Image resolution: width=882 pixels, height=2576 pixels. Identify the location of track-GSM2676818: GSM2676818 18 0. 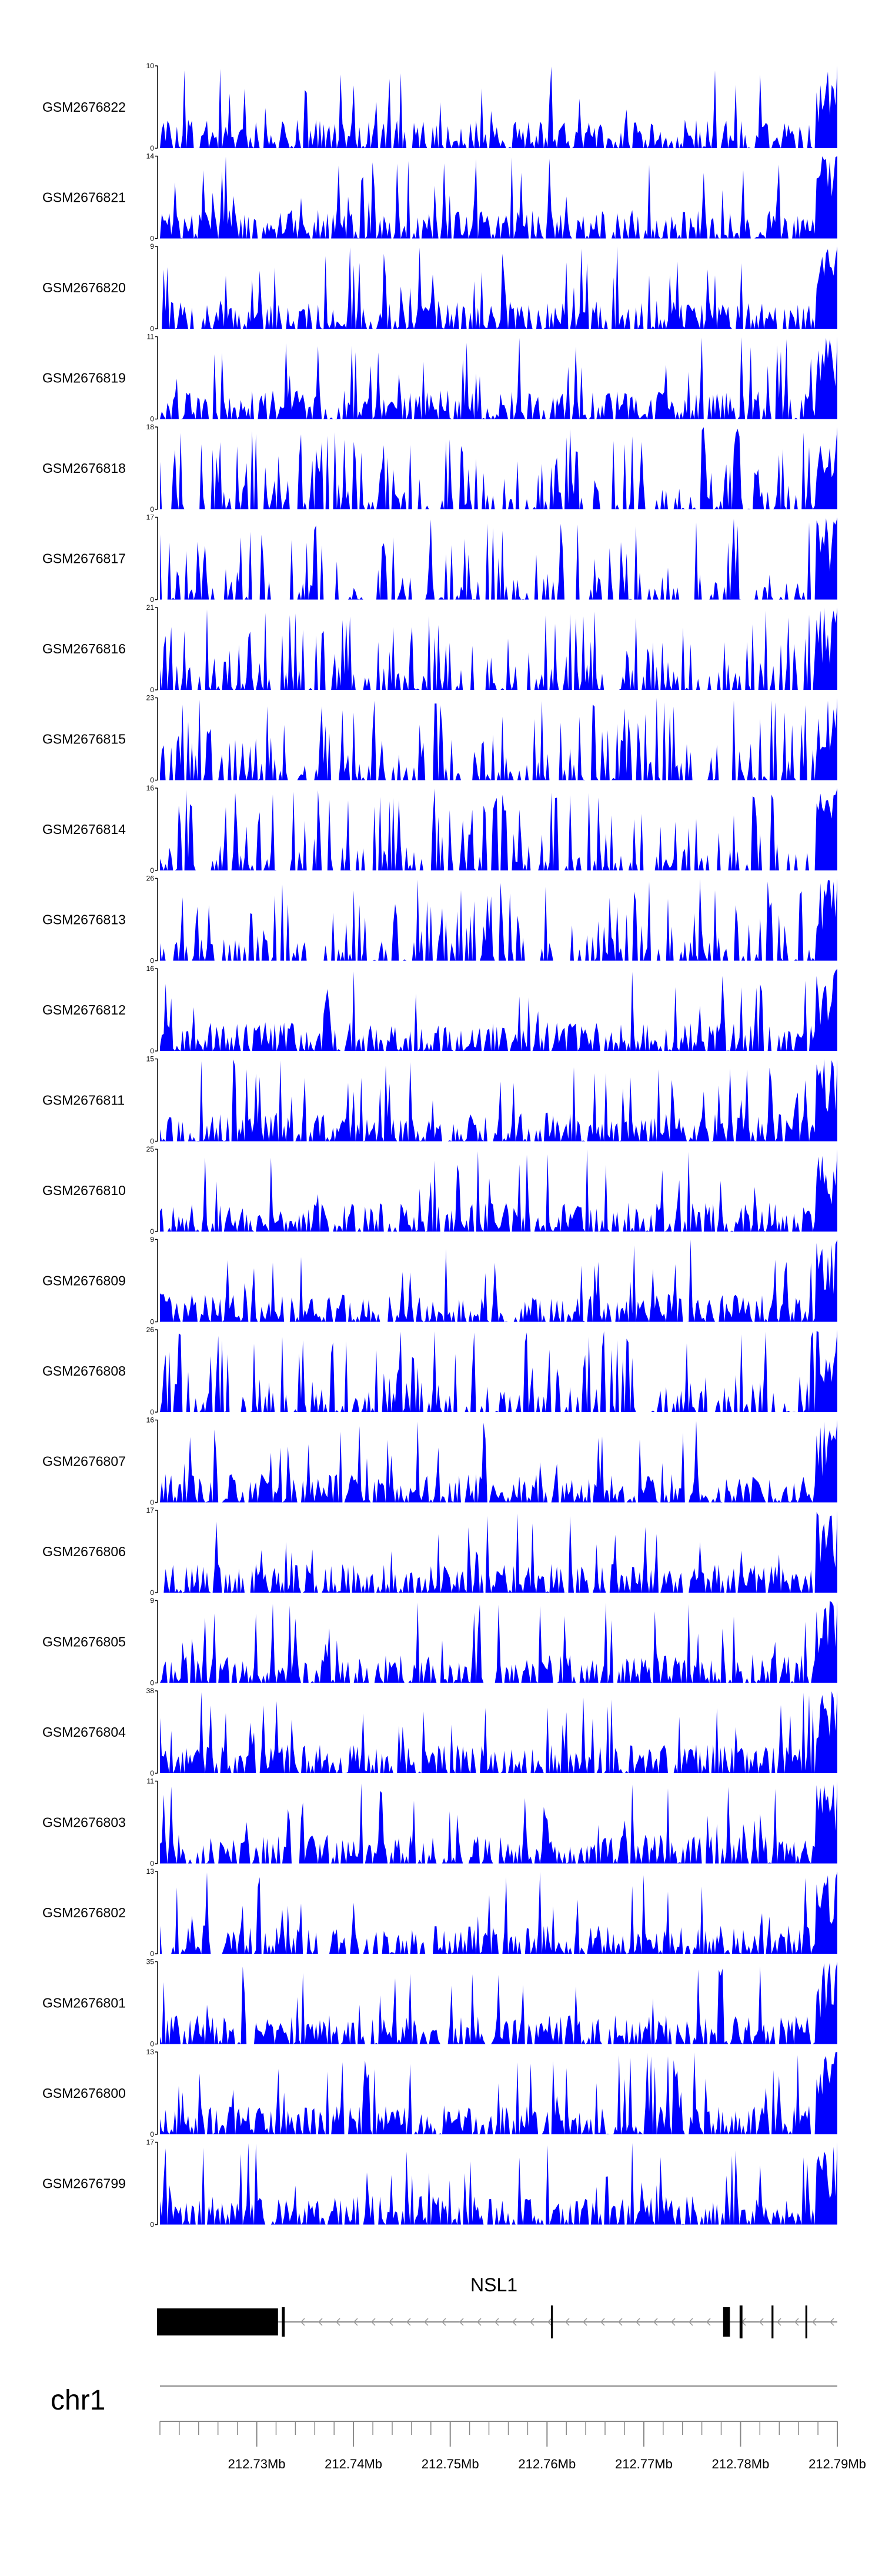
(439, 468).